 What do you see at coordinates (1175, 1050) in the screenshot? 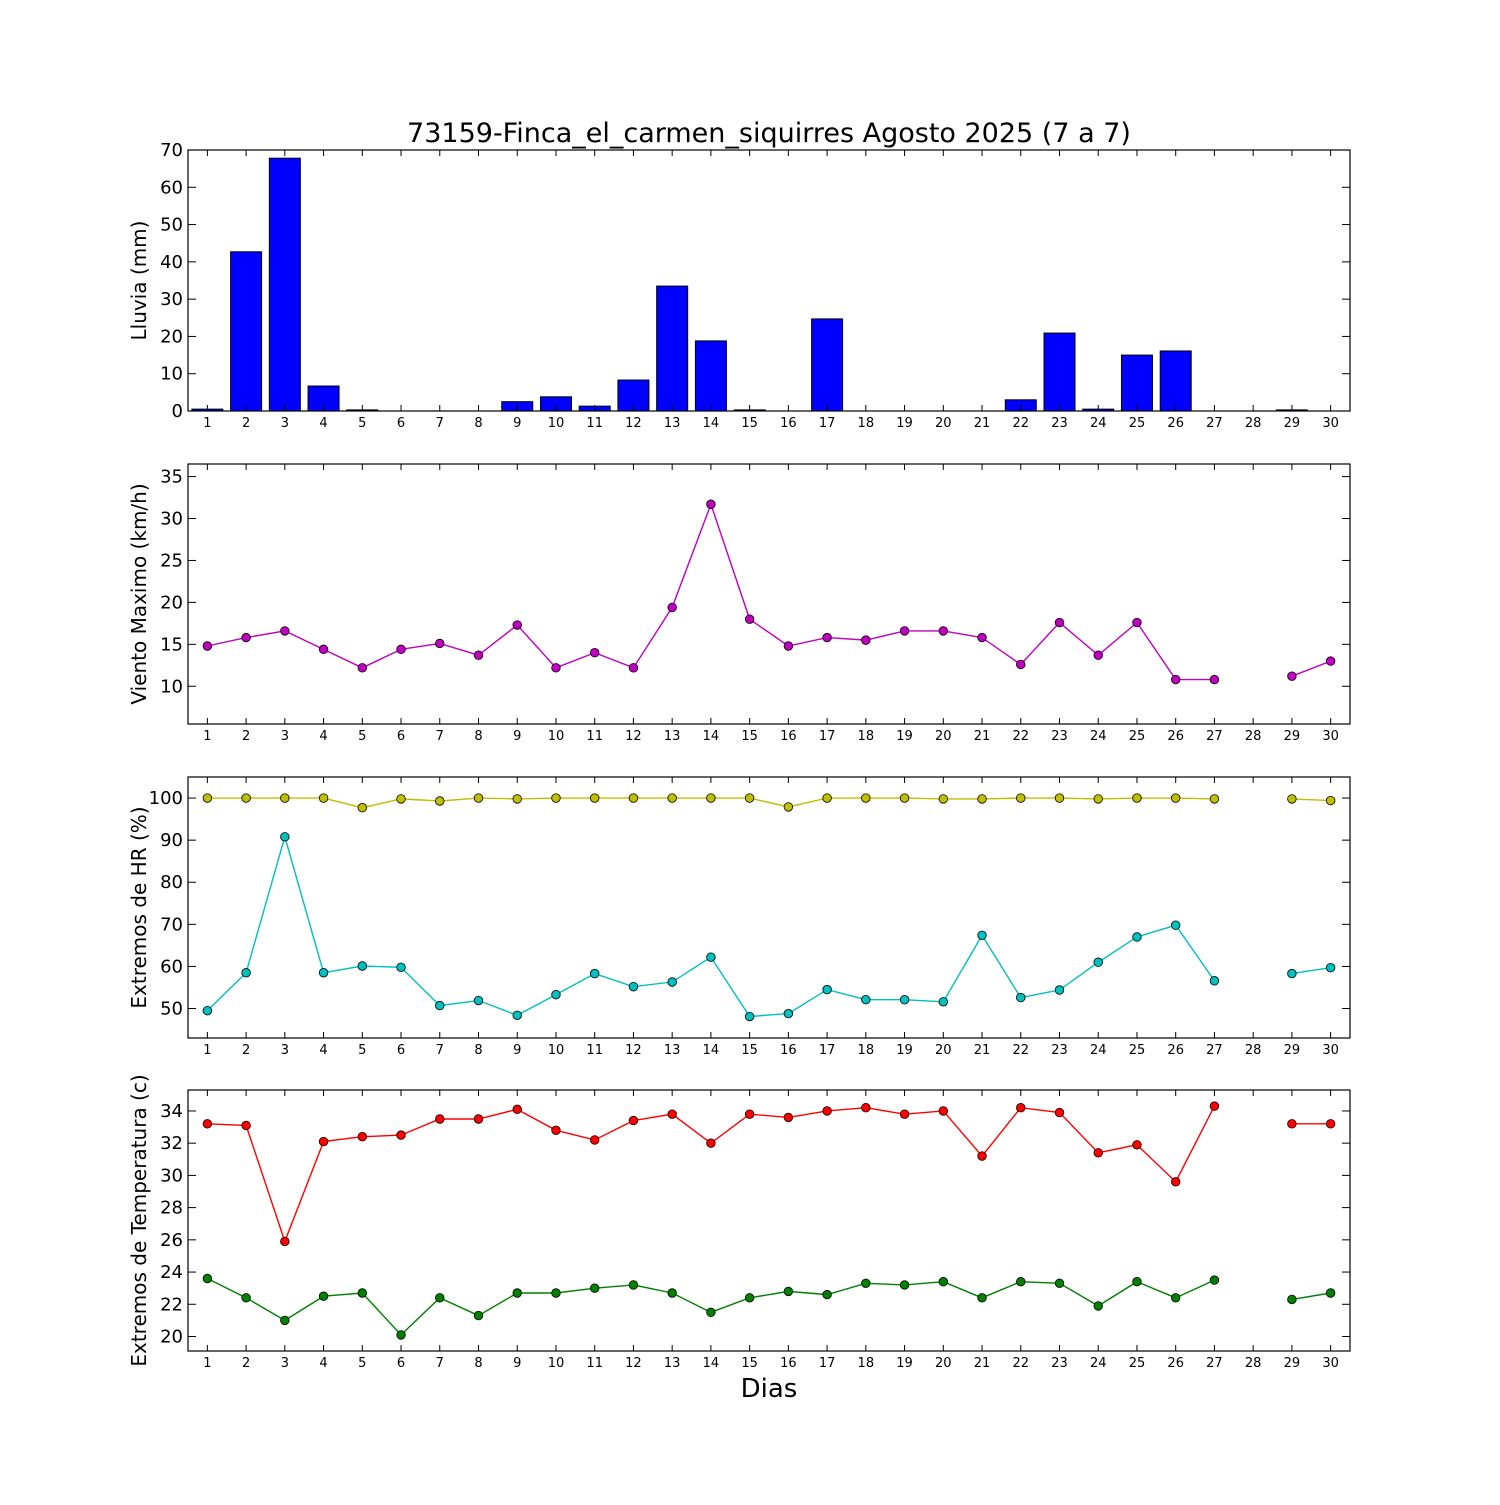
I see `x-tick-label: 26` at bounding box center [1175, 1050].